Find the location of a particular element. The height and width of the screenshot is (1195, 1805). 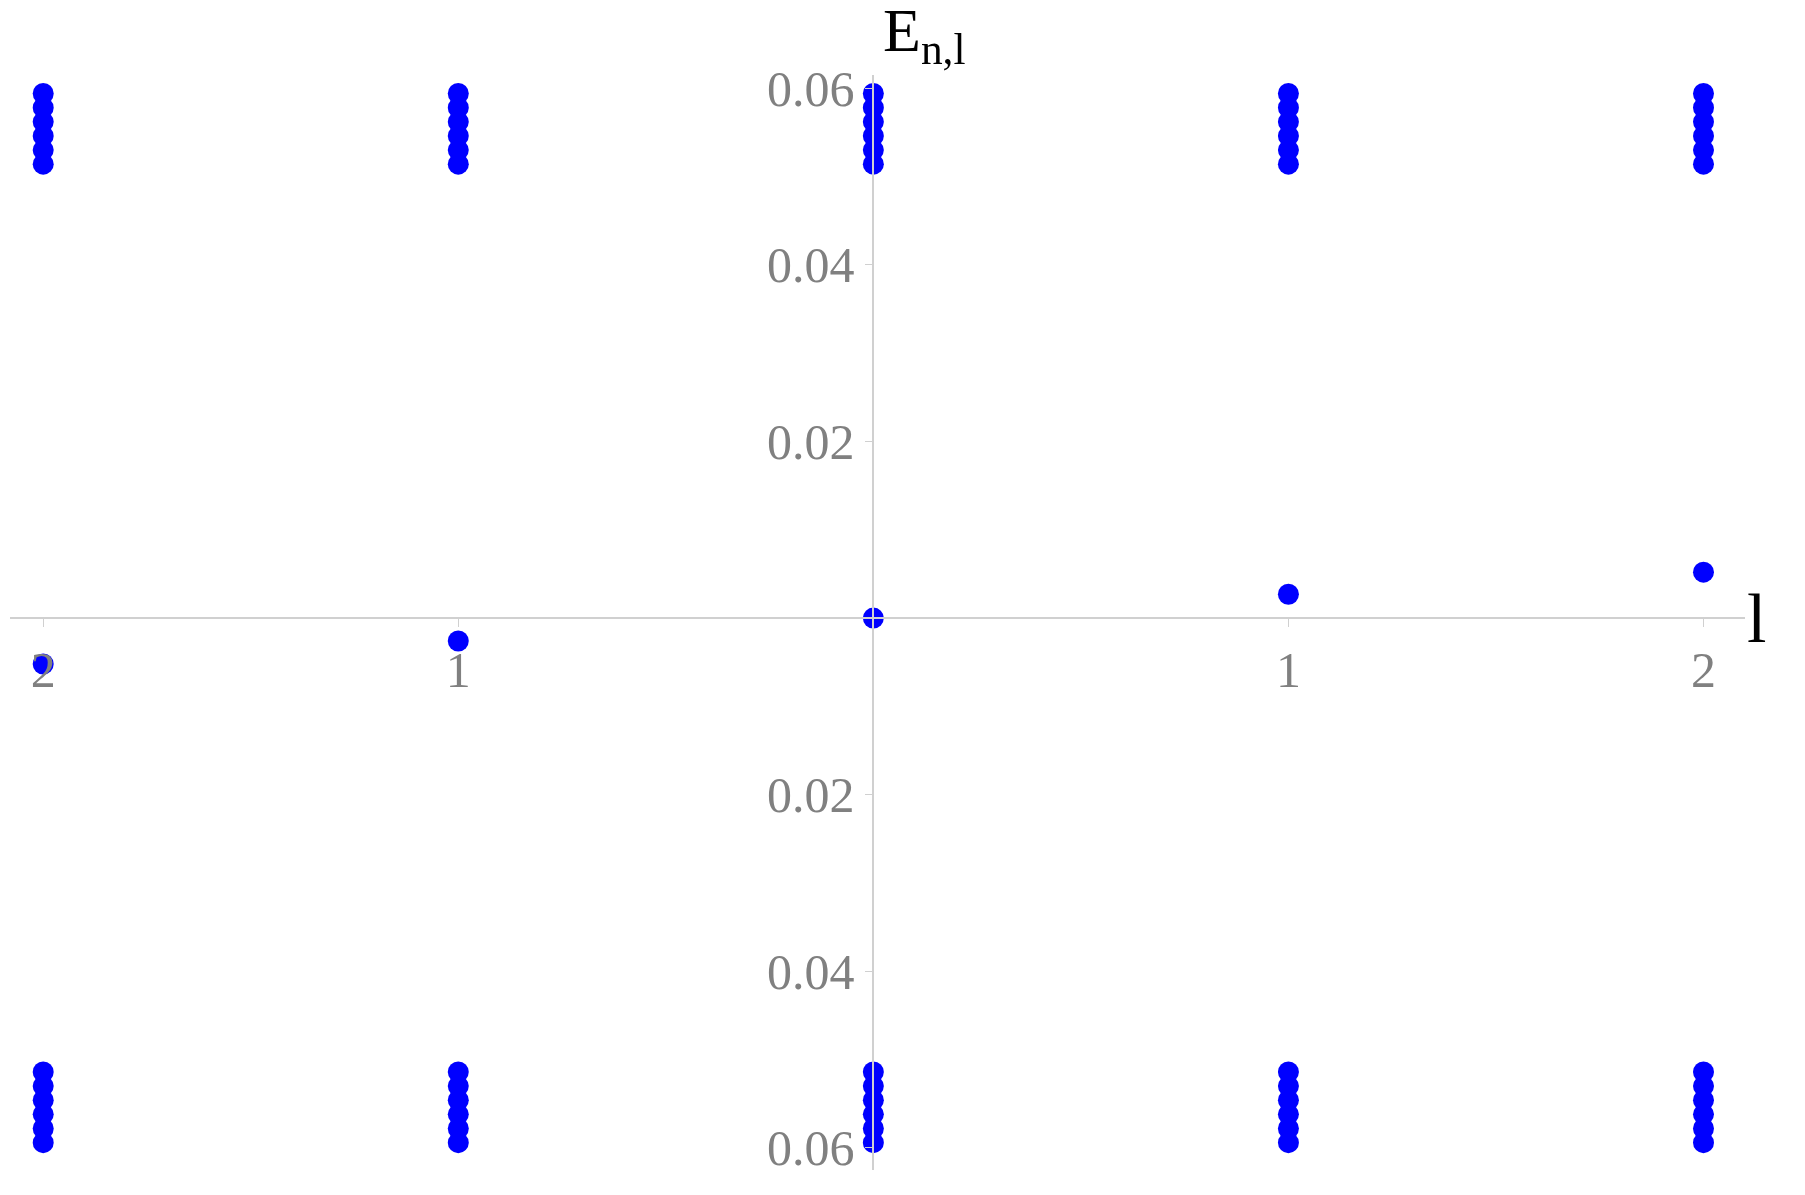

x-axis-title: l is located at coordinates (1757, 618).